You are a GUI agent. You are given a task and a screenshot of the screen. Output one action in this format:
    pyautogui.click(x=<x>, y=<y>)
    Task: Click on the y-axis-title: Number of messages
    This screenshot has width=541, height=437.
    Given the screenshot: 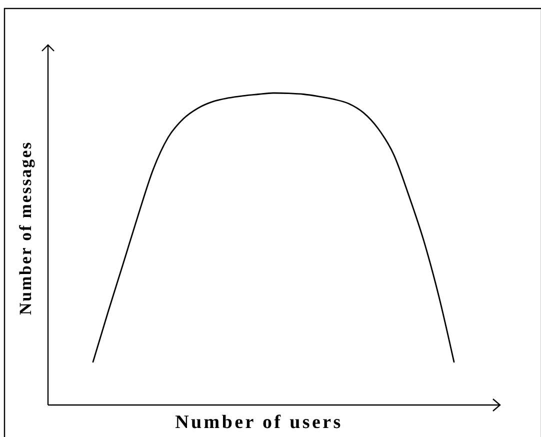 What is the action you would take?
    pyautogui.click(x=25, y=228)
    